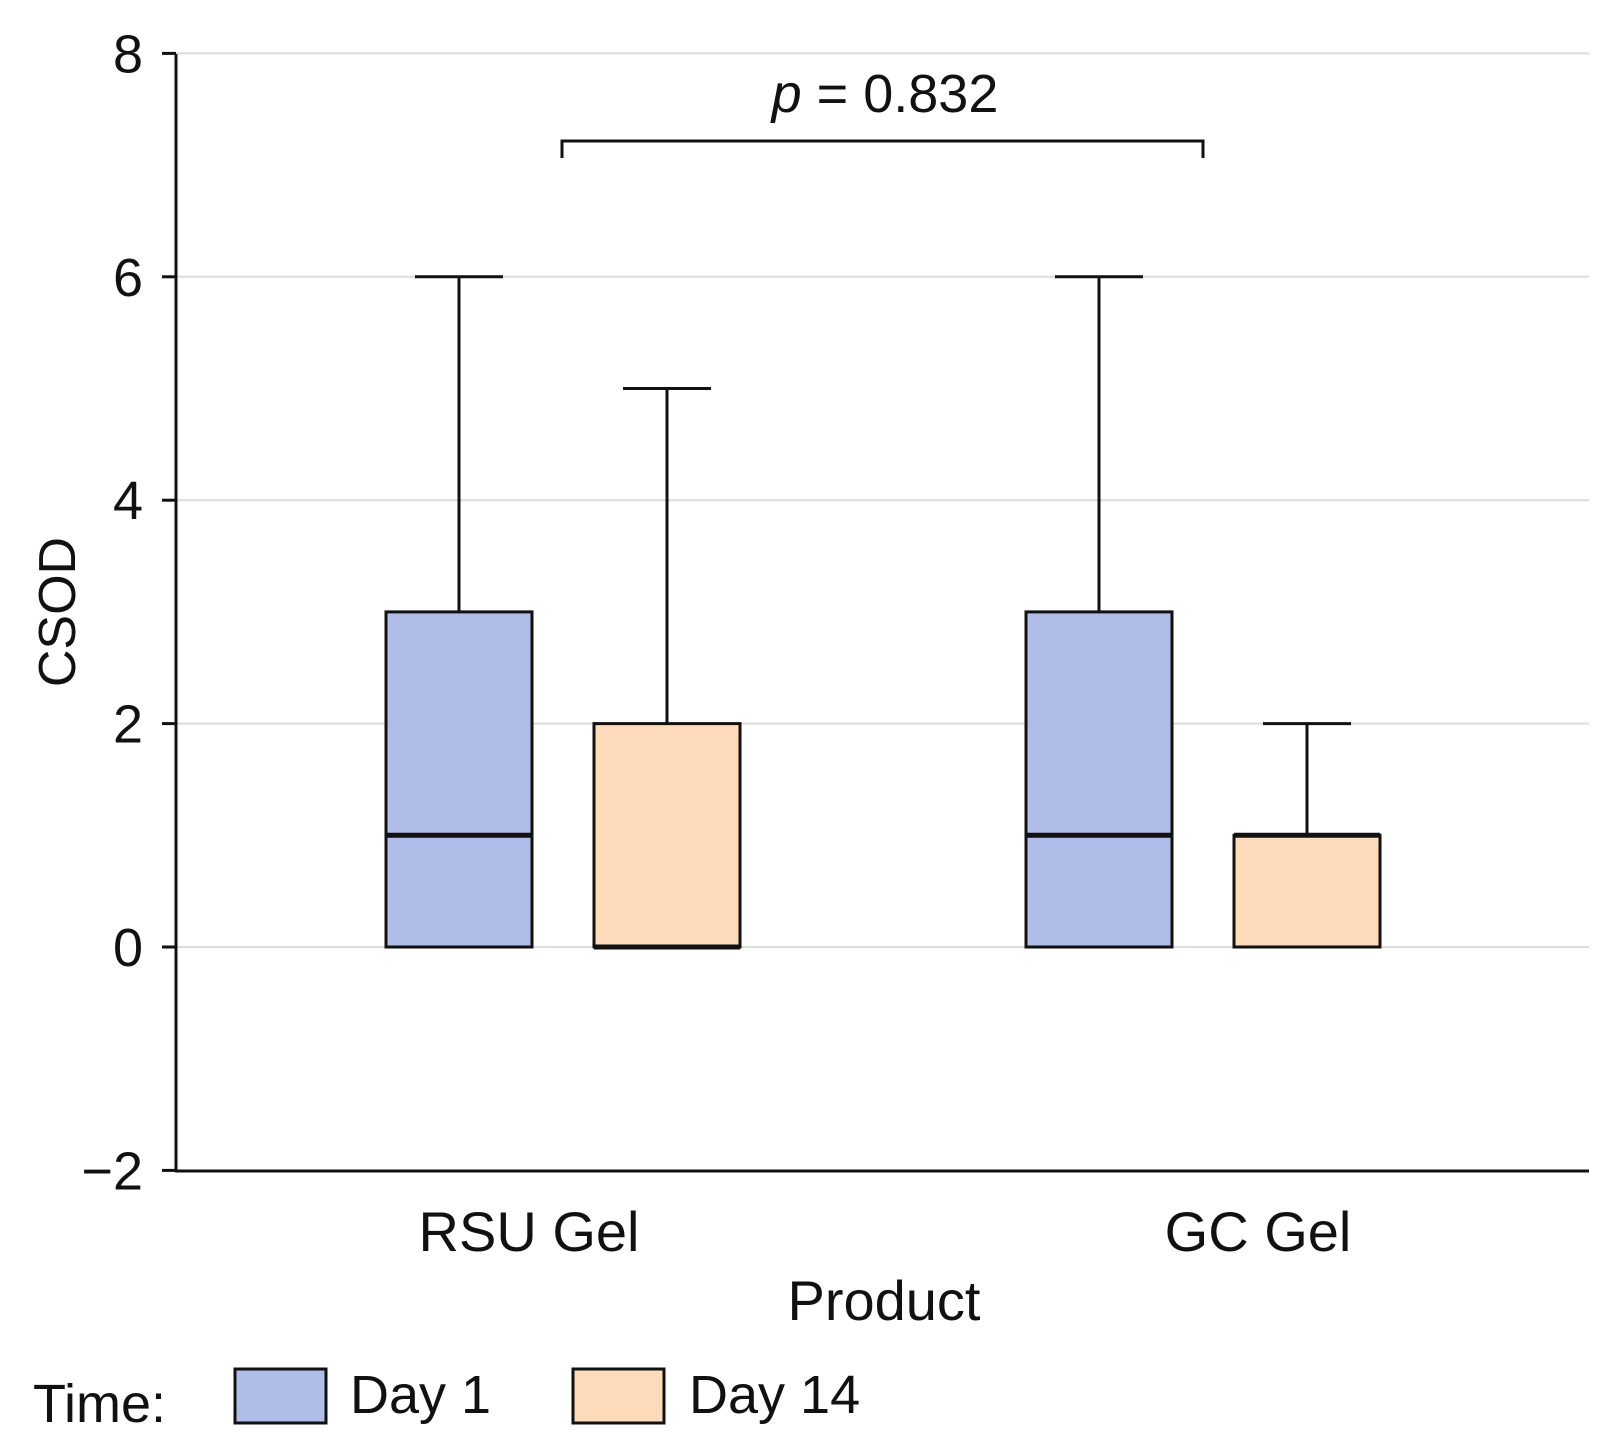 The width and height of the screenshot is (1615, 1440). What do you see at coordinates (128, 948) in the screenshot?
I see `y-tick-label: 0` at bounding box center [128, 948].